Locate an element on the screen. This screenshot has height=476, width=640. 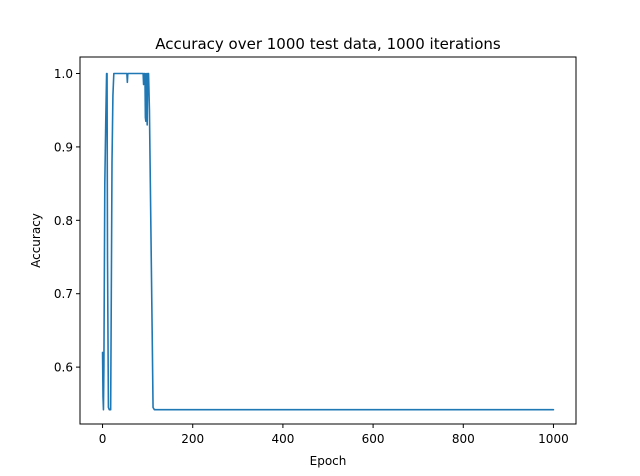
y-tick-label: 0.9 is located at coordinates (63, 147).